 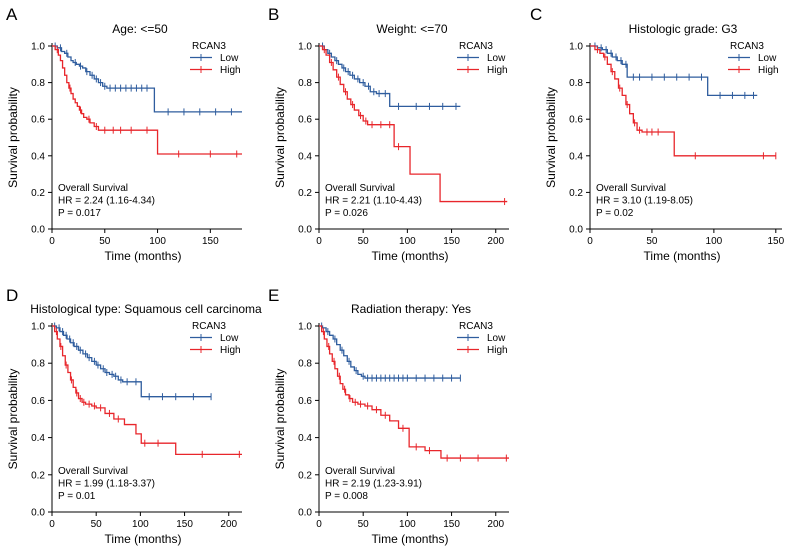 I want to click on chart-title: Histologic grade: G3, so click(x=683, y=29).